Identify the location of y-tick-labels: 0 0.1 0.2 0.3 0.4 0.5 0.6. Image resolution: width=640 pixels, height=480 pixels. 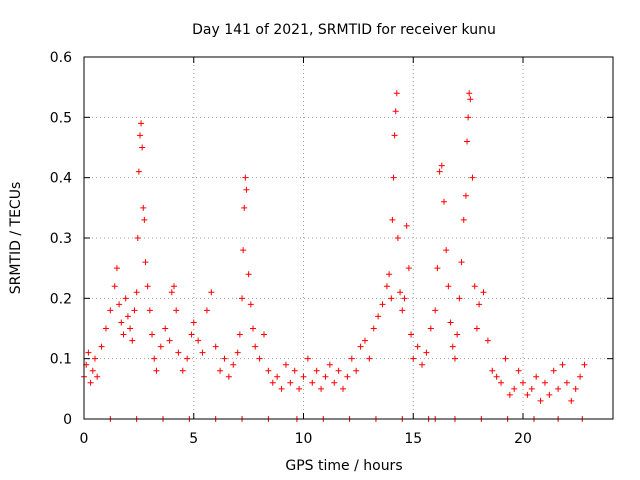
(61, 239).